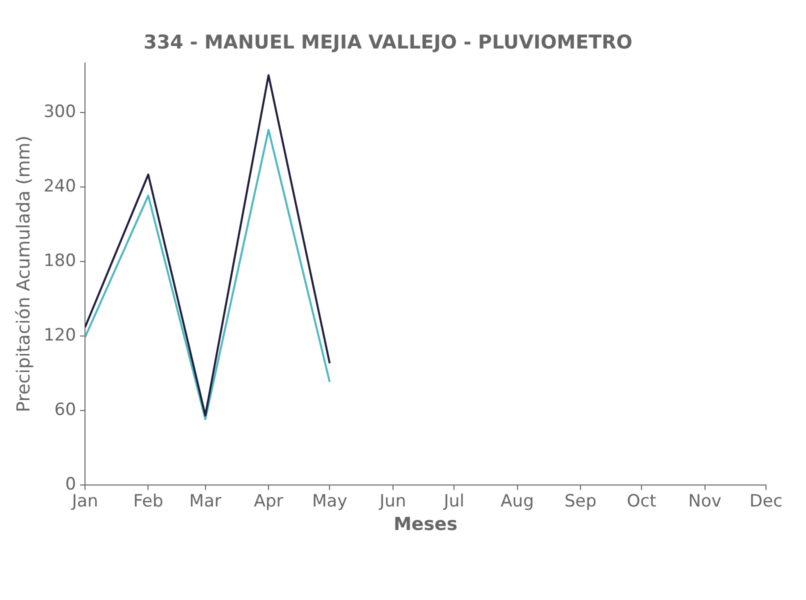 This screenshot has height=600, width=806. Describe the element at coordinates (766, 502) in the screenshot. I see `x-tick-label: Dec` at that location.